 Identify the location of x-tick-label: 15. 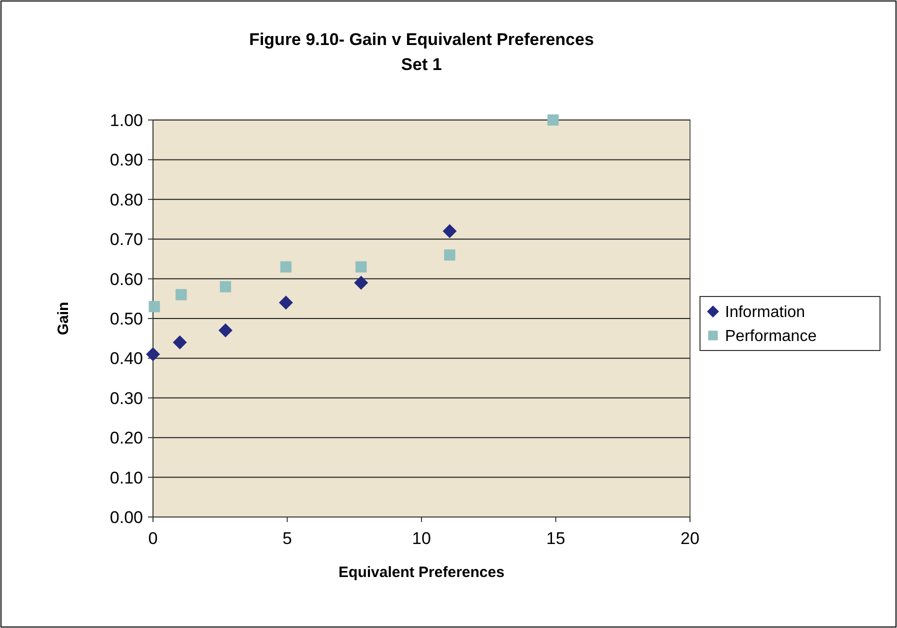
(556, 538).